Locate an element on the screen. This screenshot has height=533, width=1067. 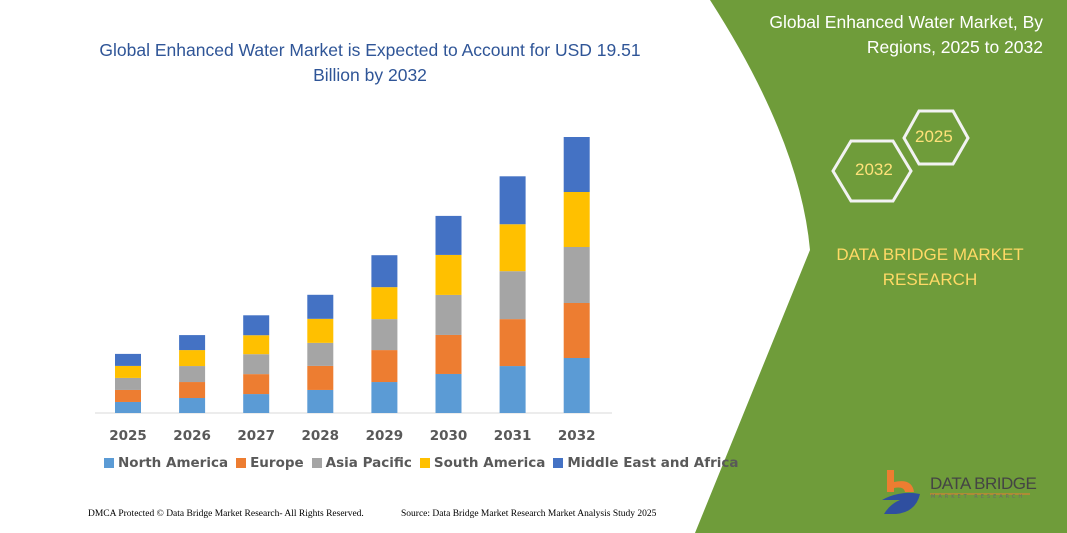
legend-label: North America is located at coordinates (173, 463).